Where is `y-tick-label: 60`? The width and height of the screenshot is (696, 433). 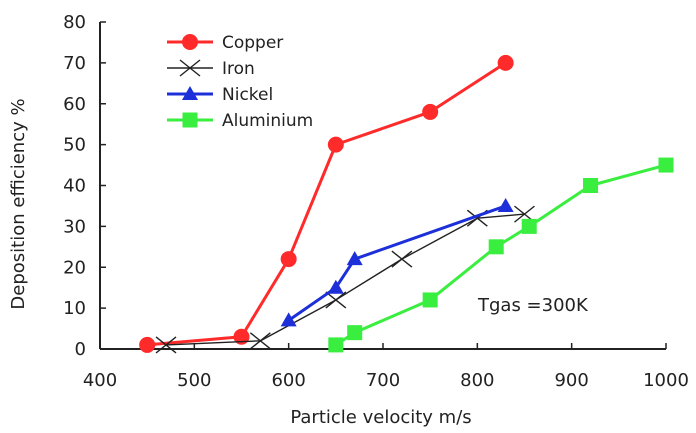
y-tick-label: 60 is located at coordinates (74, 104).